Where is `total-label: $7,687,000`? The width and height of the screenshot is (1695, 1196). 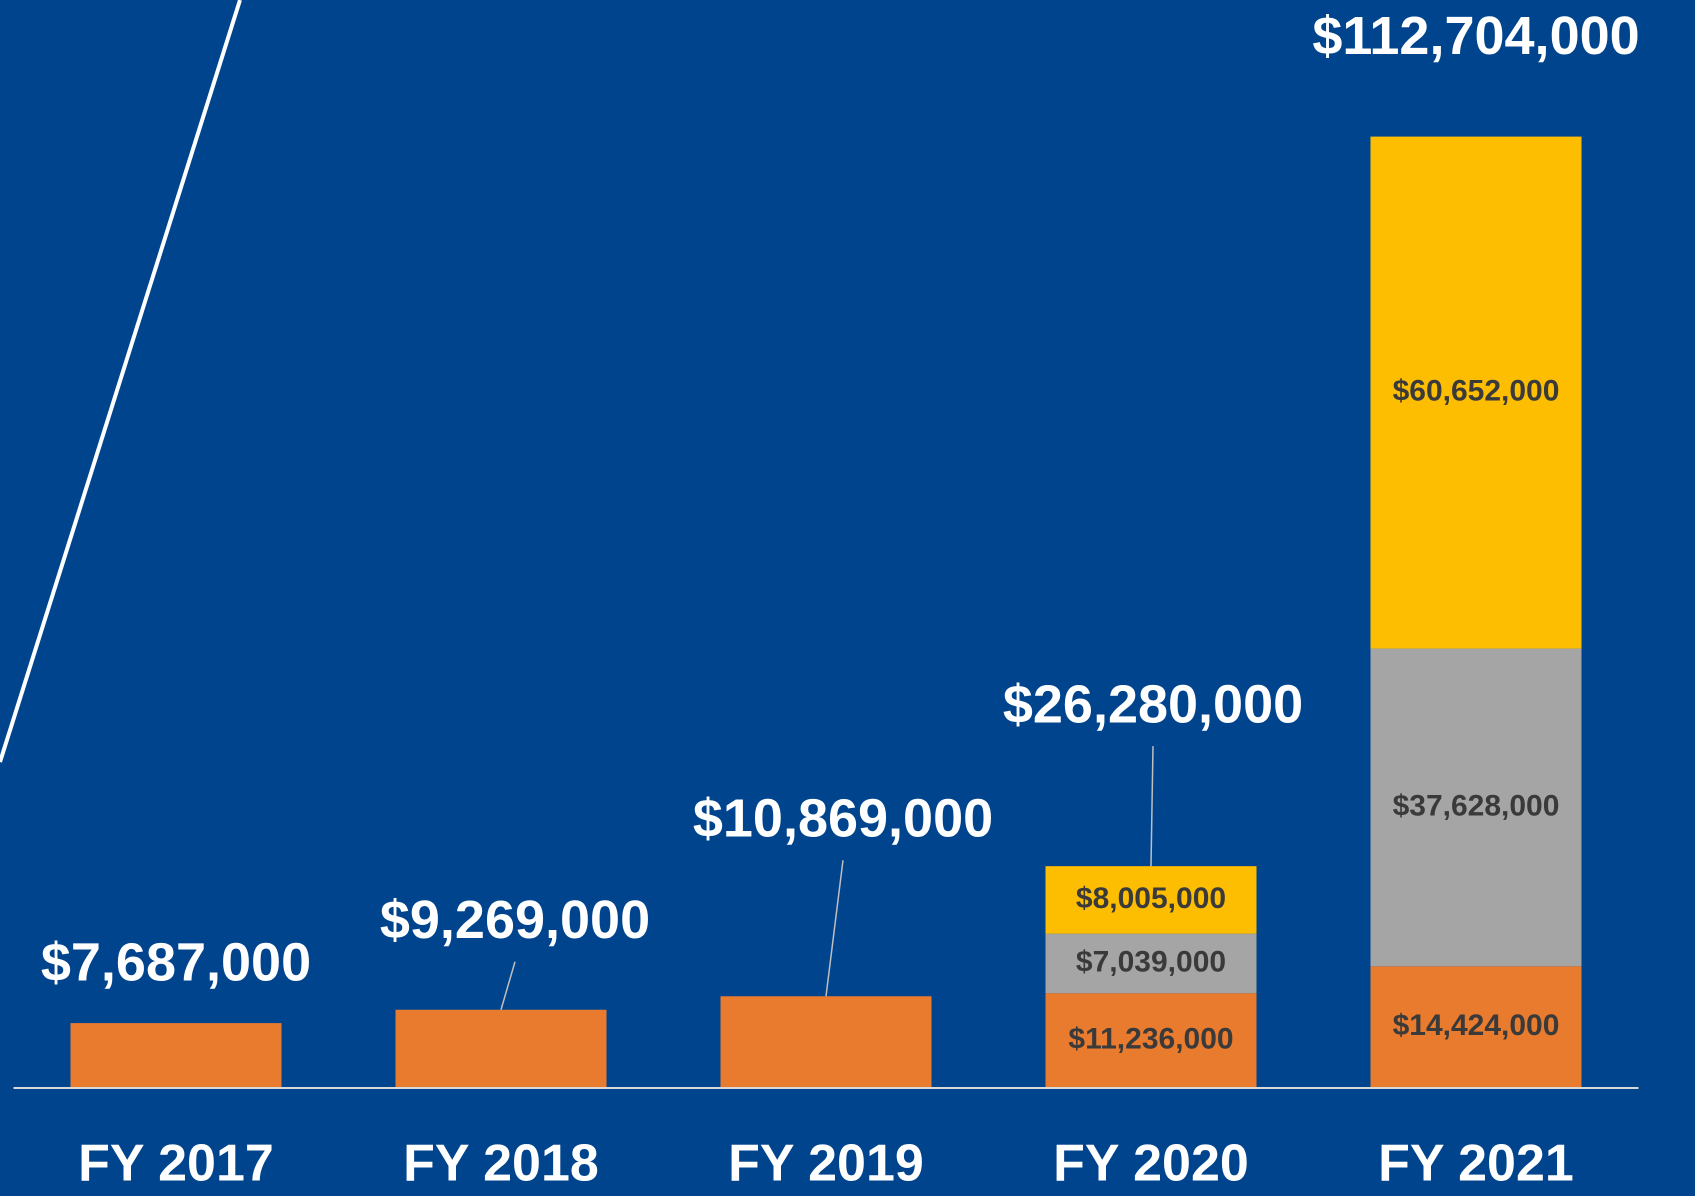 total-label: $7,687,000 is located at coordinates (176, 962).